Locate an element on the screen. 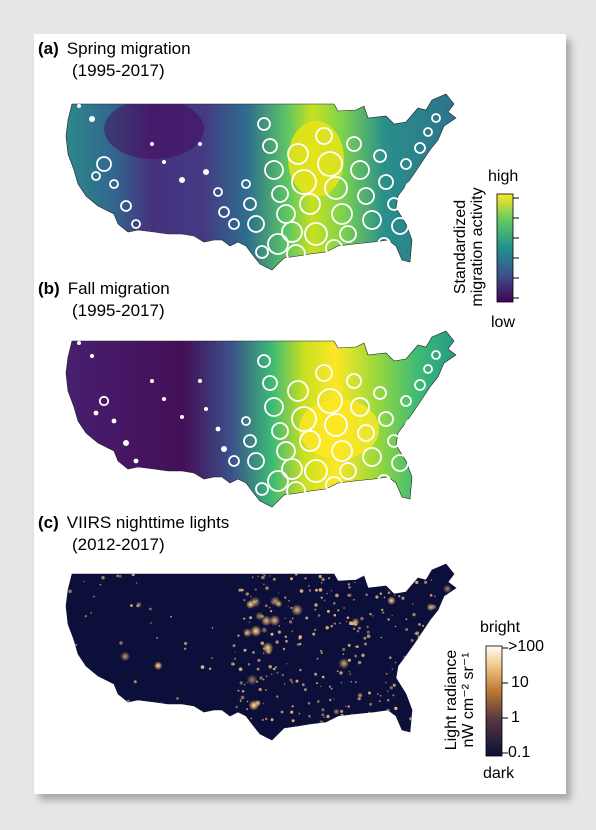 The width and height of the screenshot is (596, 830). light-legend-title: Light radiance nW cm⁻² sr⁻¹ is located at coordinates (460, 700).